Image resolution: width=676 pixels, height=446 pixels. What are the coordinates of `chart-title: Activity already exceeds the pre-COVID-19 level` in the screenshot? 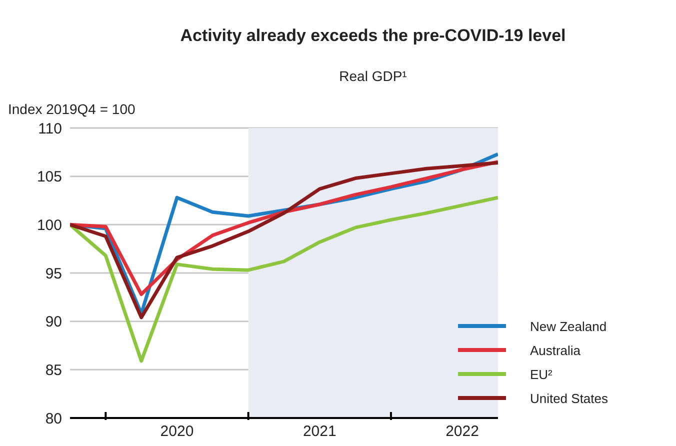 It's located at (373, 36).